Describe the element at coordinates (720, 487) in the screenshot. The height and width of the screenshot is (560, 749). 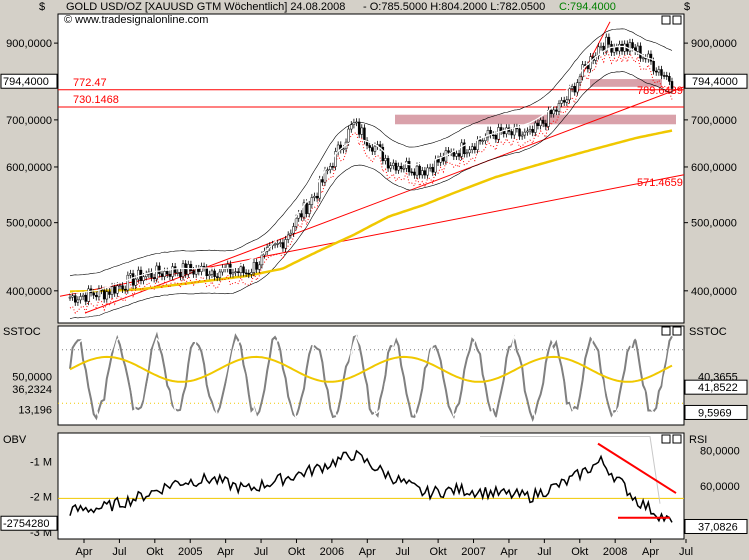
I see `rsi-tick-label-right: 60,0000` at that location.